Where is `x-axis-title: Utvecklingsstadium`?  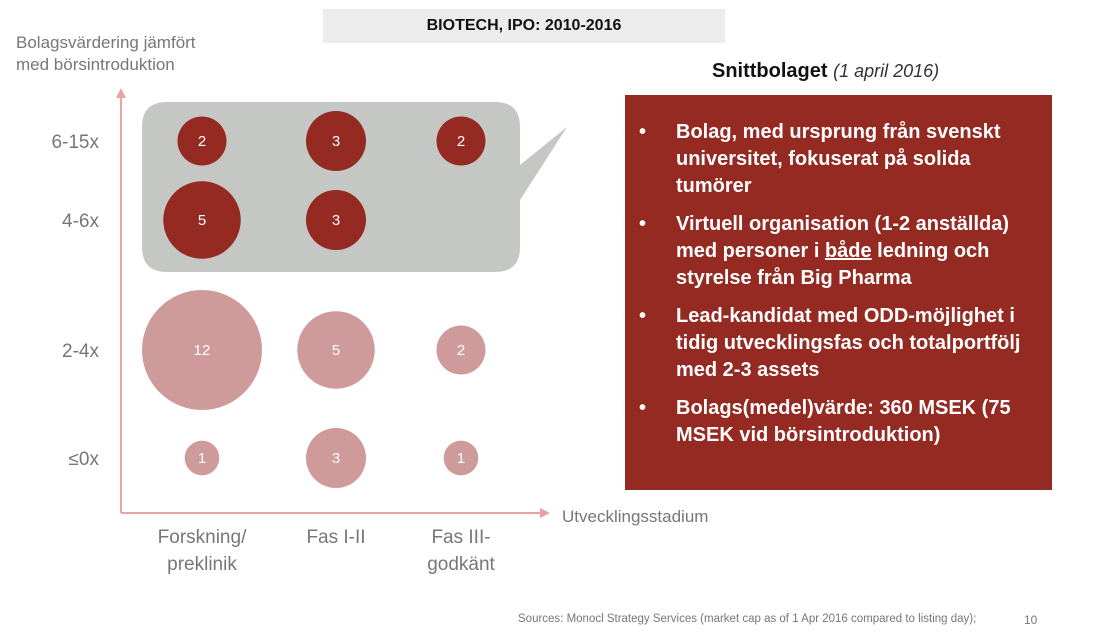
x-axis-title: Utvecklingsstadium is located at coordinates (635, 516).